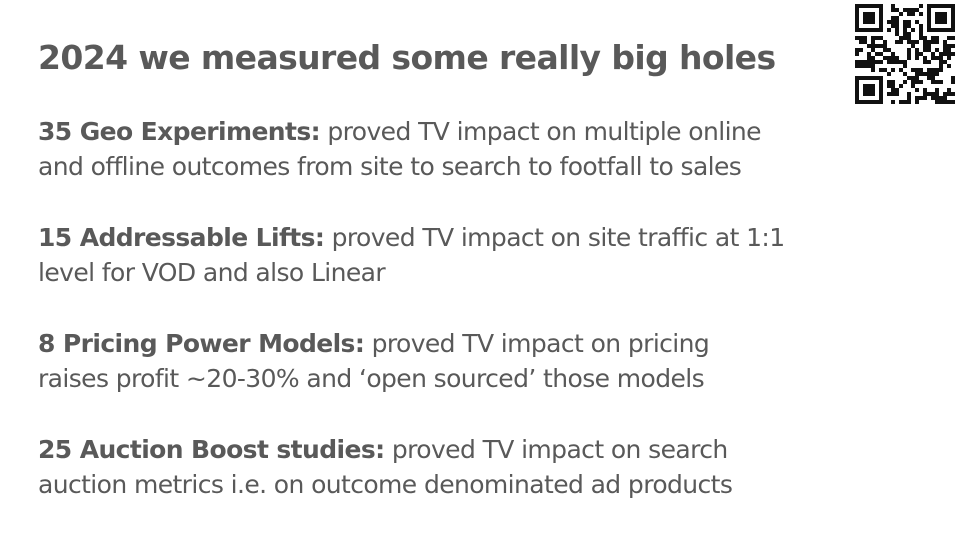 This screenshot has width=960, height=540. What do you see at coordinates (537, 343) in the screenshot?
I see `finding-text: proved TV impact on pricing` at bounding box center [537, 343].